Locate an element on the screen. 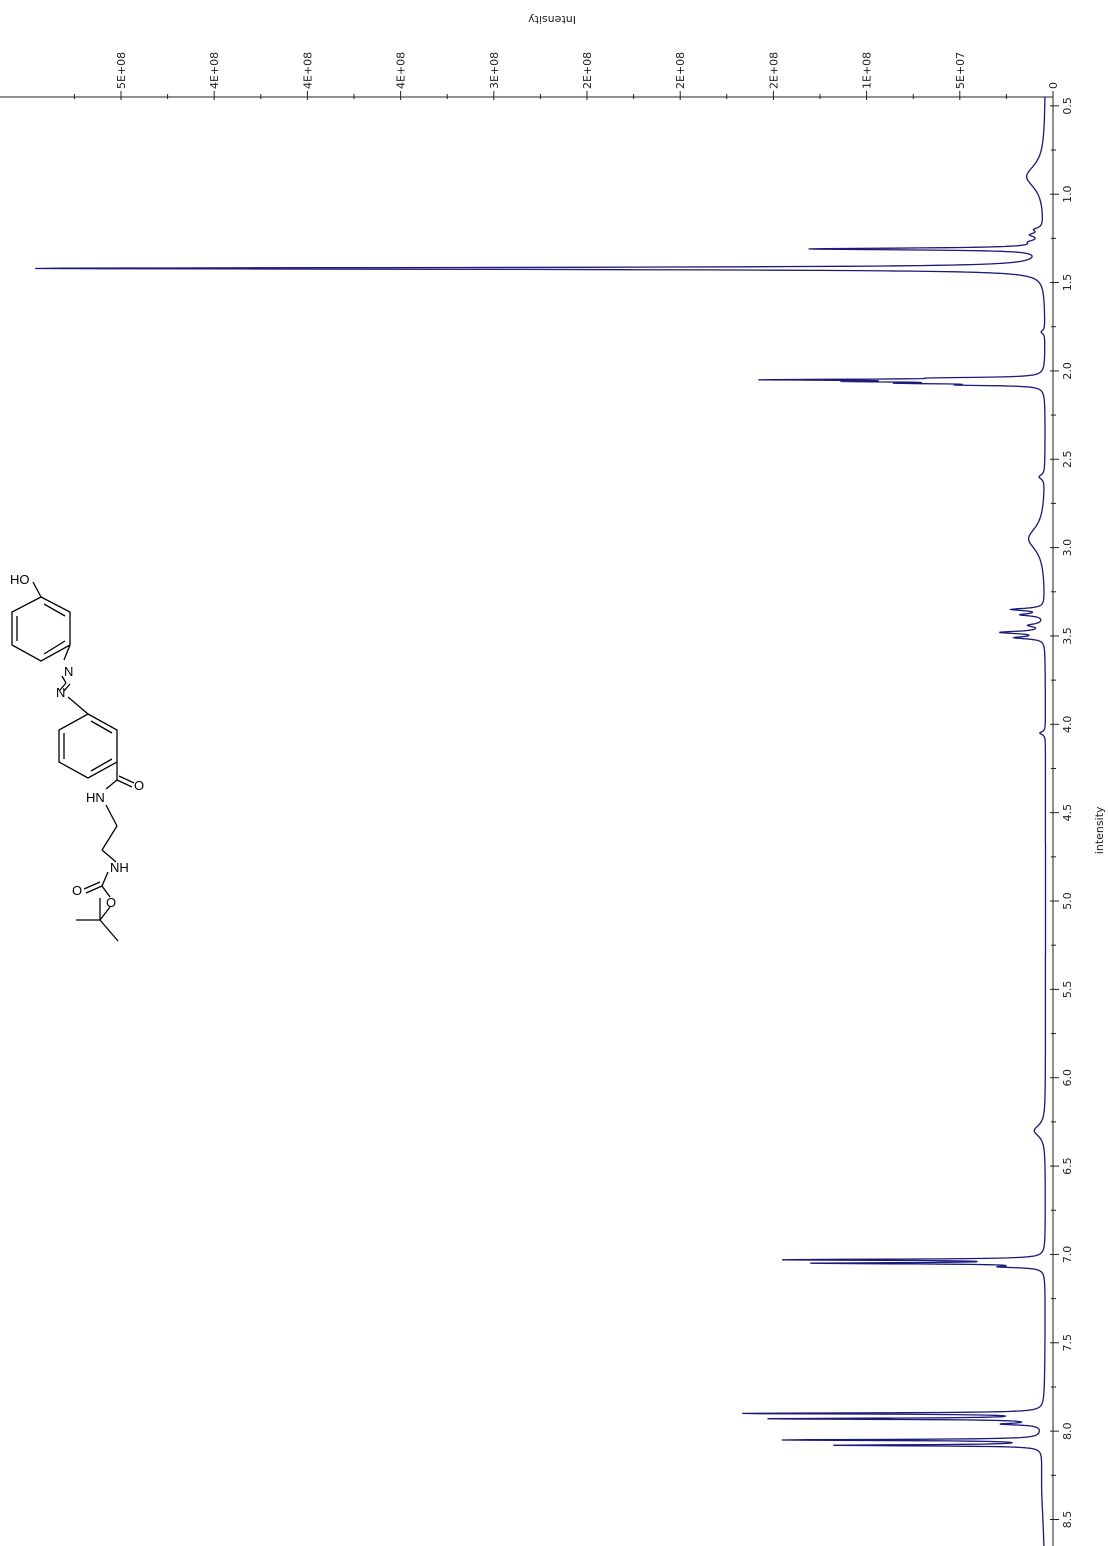 The image size is (1108, 1546). shift-tick-label: 5.0 is located at coordinates (1067, 901).